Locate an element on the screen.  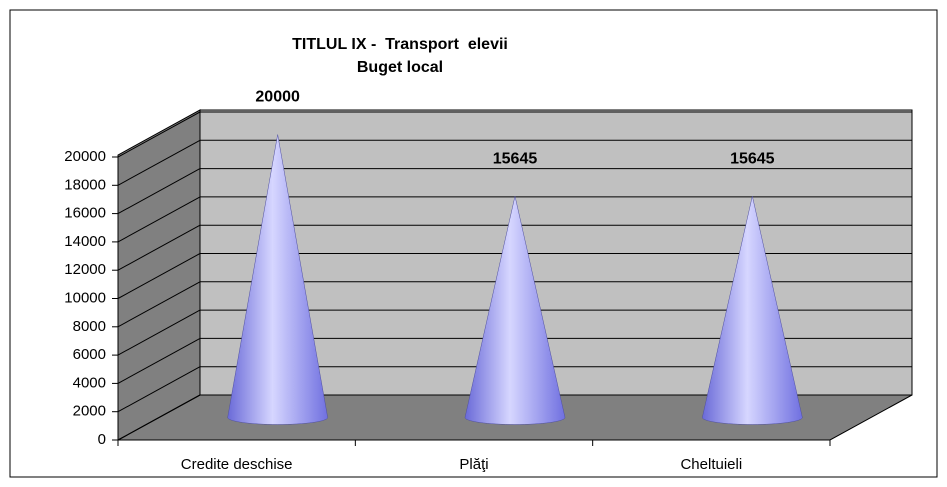
side-wall is located at coordinates (159, 275).